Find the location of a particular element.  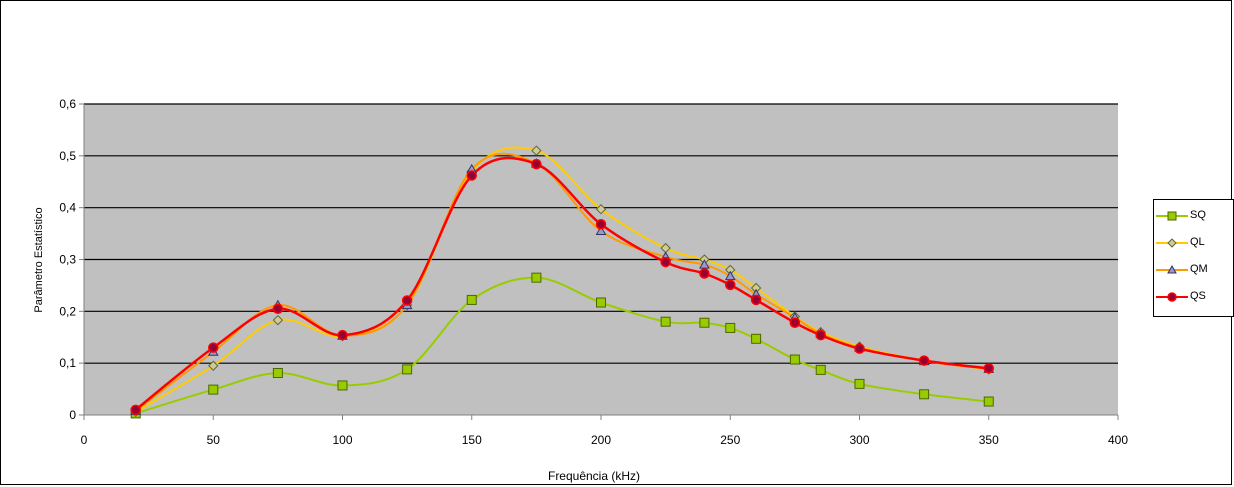

legend-item-ql: QL is located at coordinates (1194, 243).